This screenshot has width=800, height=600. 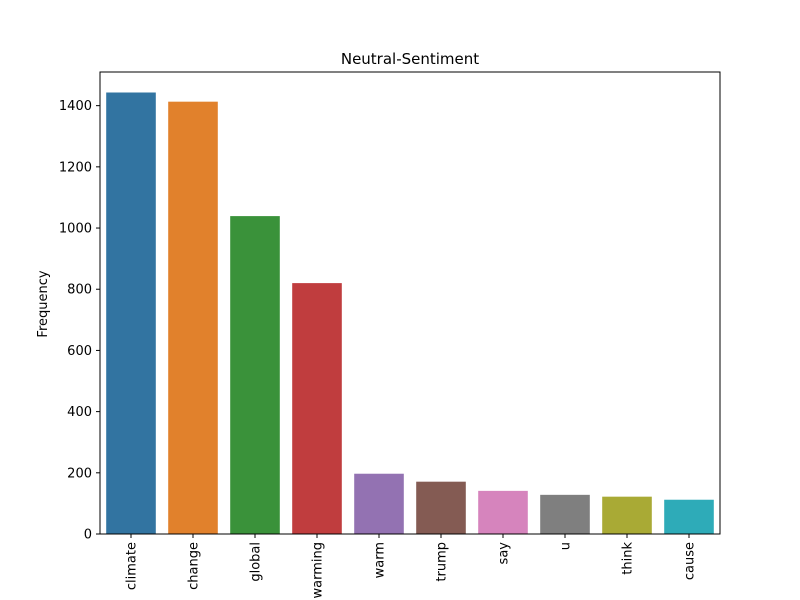 I want to click on y-tick-label: 0, so click(x=88, y=535).